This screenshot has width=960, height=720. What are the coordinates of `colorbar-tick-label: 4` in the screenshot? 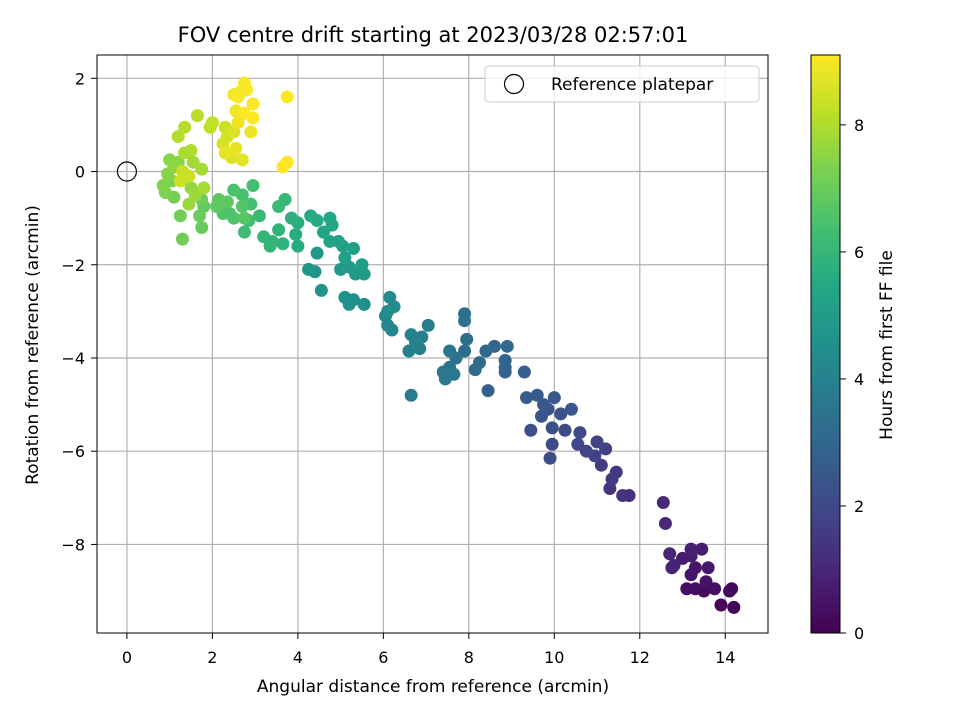 It's located at (859, 379).